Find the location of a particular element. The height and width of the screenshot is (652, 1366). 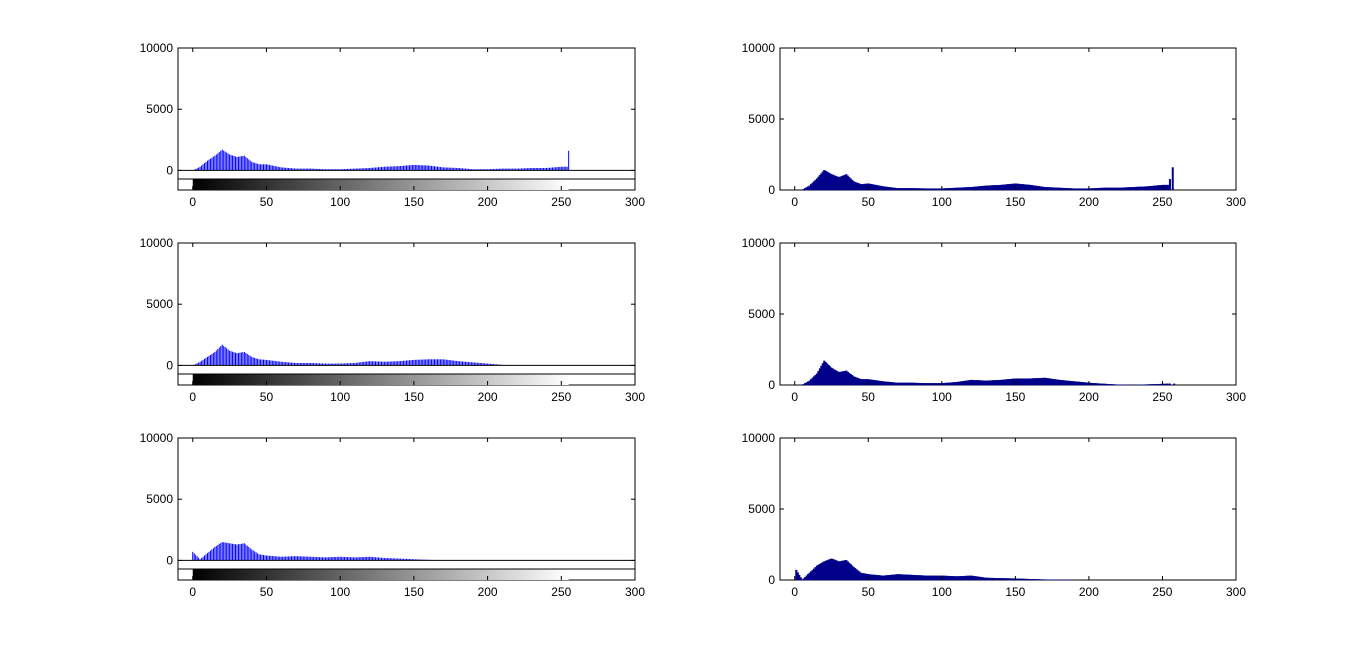

chart-right-3: 0 50 100 150 200 250 300 0 5000 10000 is located at coordinates (994, 515).